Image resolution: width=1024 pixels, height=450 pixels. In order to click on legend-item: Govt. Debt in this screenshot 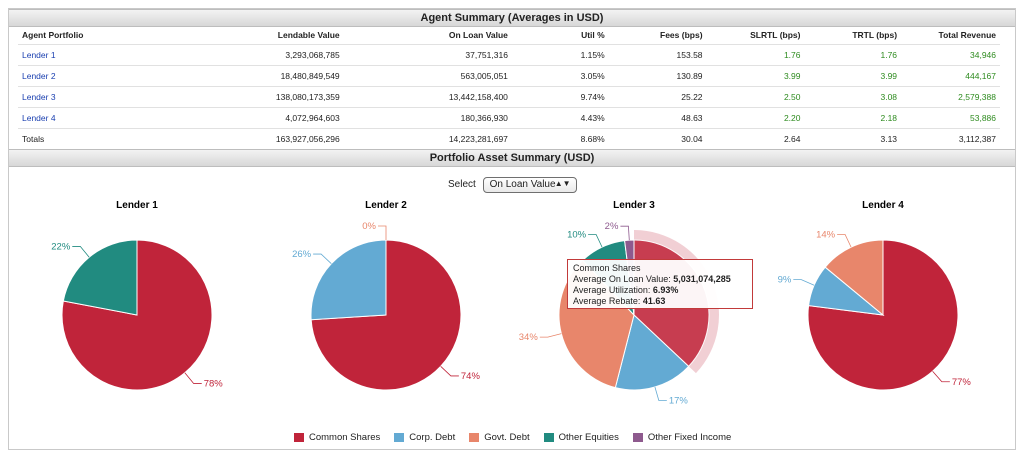, I will do `click(499, 437)`.